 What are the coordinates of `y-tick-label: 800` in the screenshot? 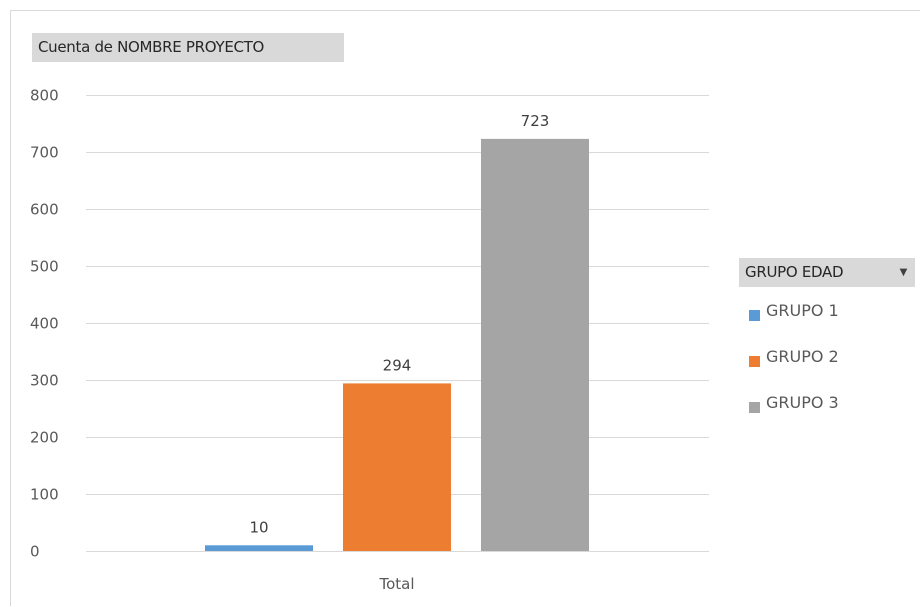 It's located at (44, 96).